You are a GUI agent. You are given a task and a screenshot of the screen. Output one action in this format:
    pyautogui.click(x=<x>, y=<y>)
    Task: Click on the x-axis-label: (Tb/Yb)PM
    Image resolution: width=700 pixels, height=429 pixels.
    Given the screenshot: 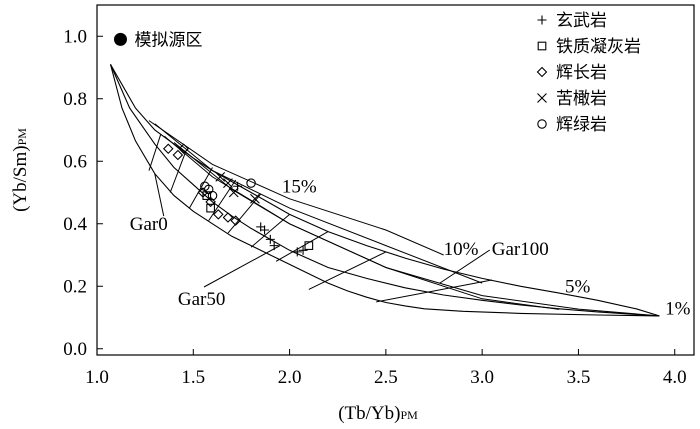 What is the action you would take?
    pyautogui.click(x=378, y=413)
    